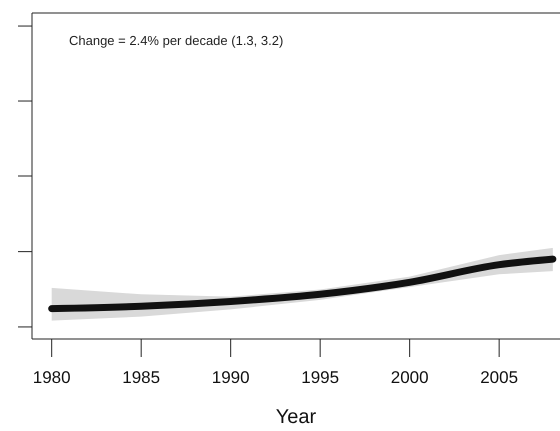 This screenshot has height=431, width=560. Describe the element at coordinates (51, 378) in the screenshot. I see `x-tick-label: 1980` at that location.